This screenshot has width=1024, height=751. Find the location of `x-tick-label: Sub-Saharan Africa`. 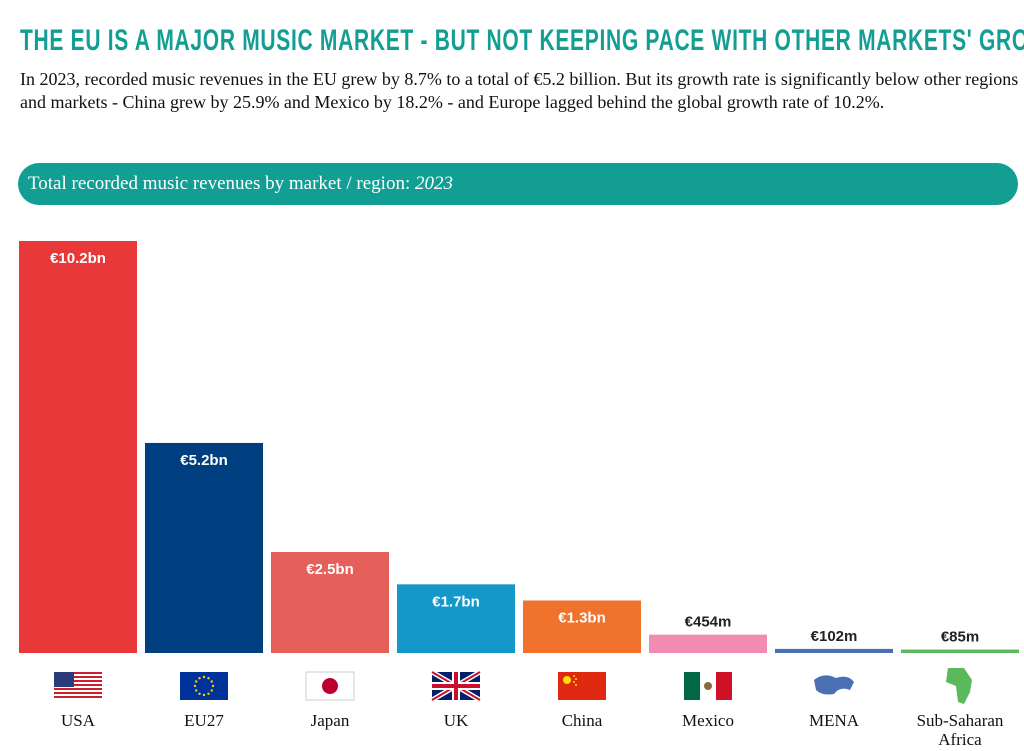

x-tick-label: Sub-Saharan Africa is located at coordinates (960, 730).